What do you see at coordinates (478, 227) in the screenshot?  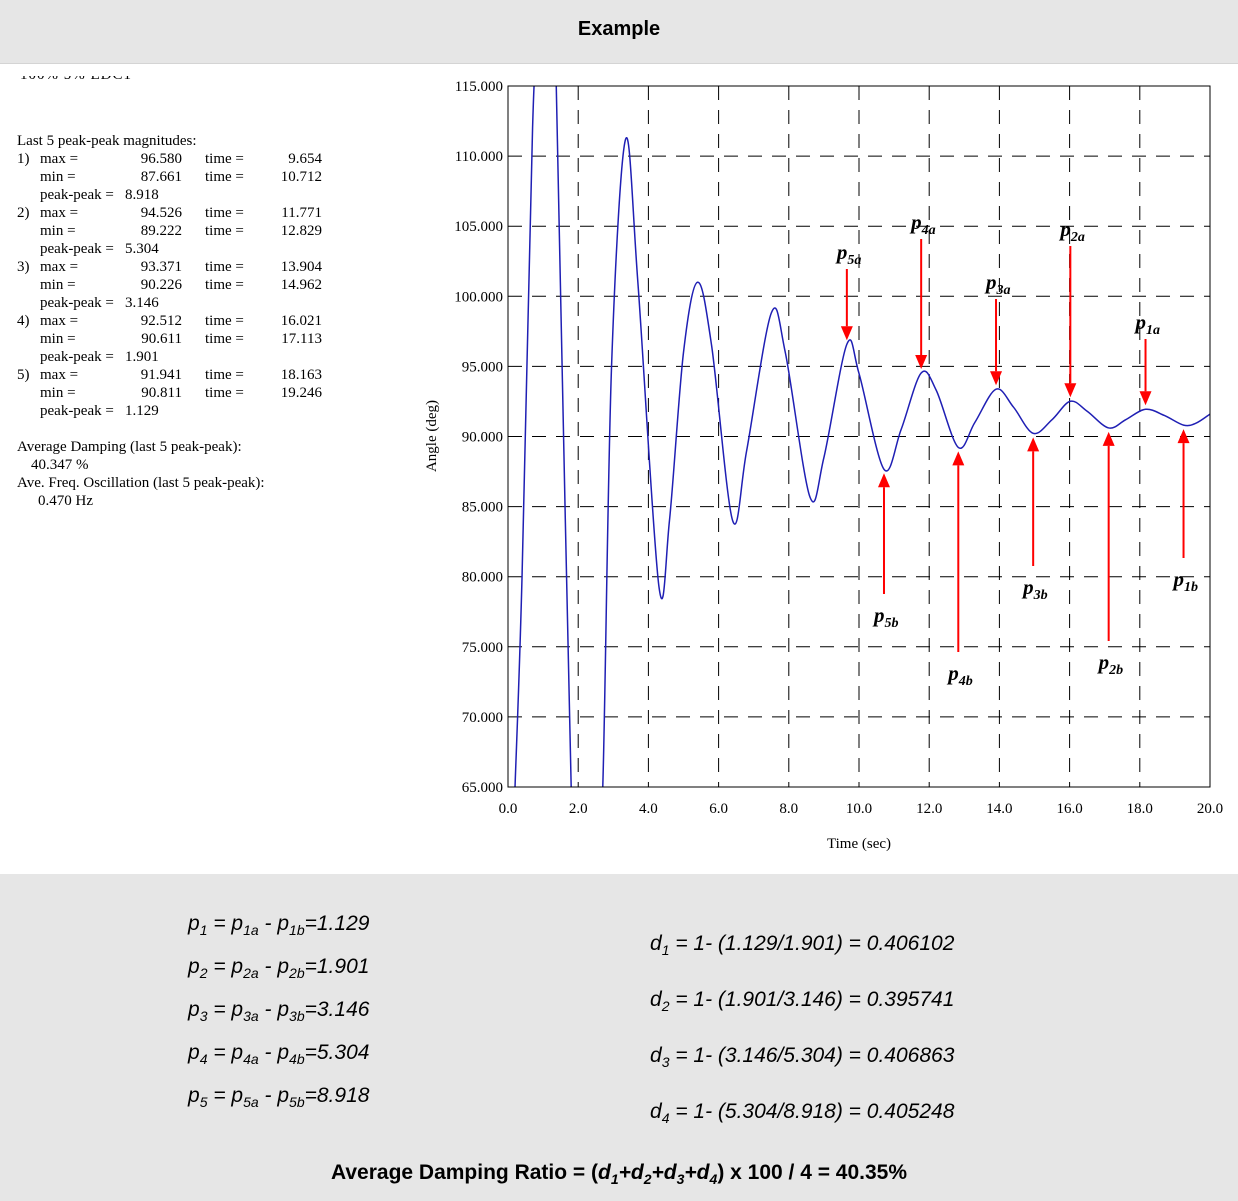 I see `y-tick-label: 105.000` at bounding box center [478, 227].